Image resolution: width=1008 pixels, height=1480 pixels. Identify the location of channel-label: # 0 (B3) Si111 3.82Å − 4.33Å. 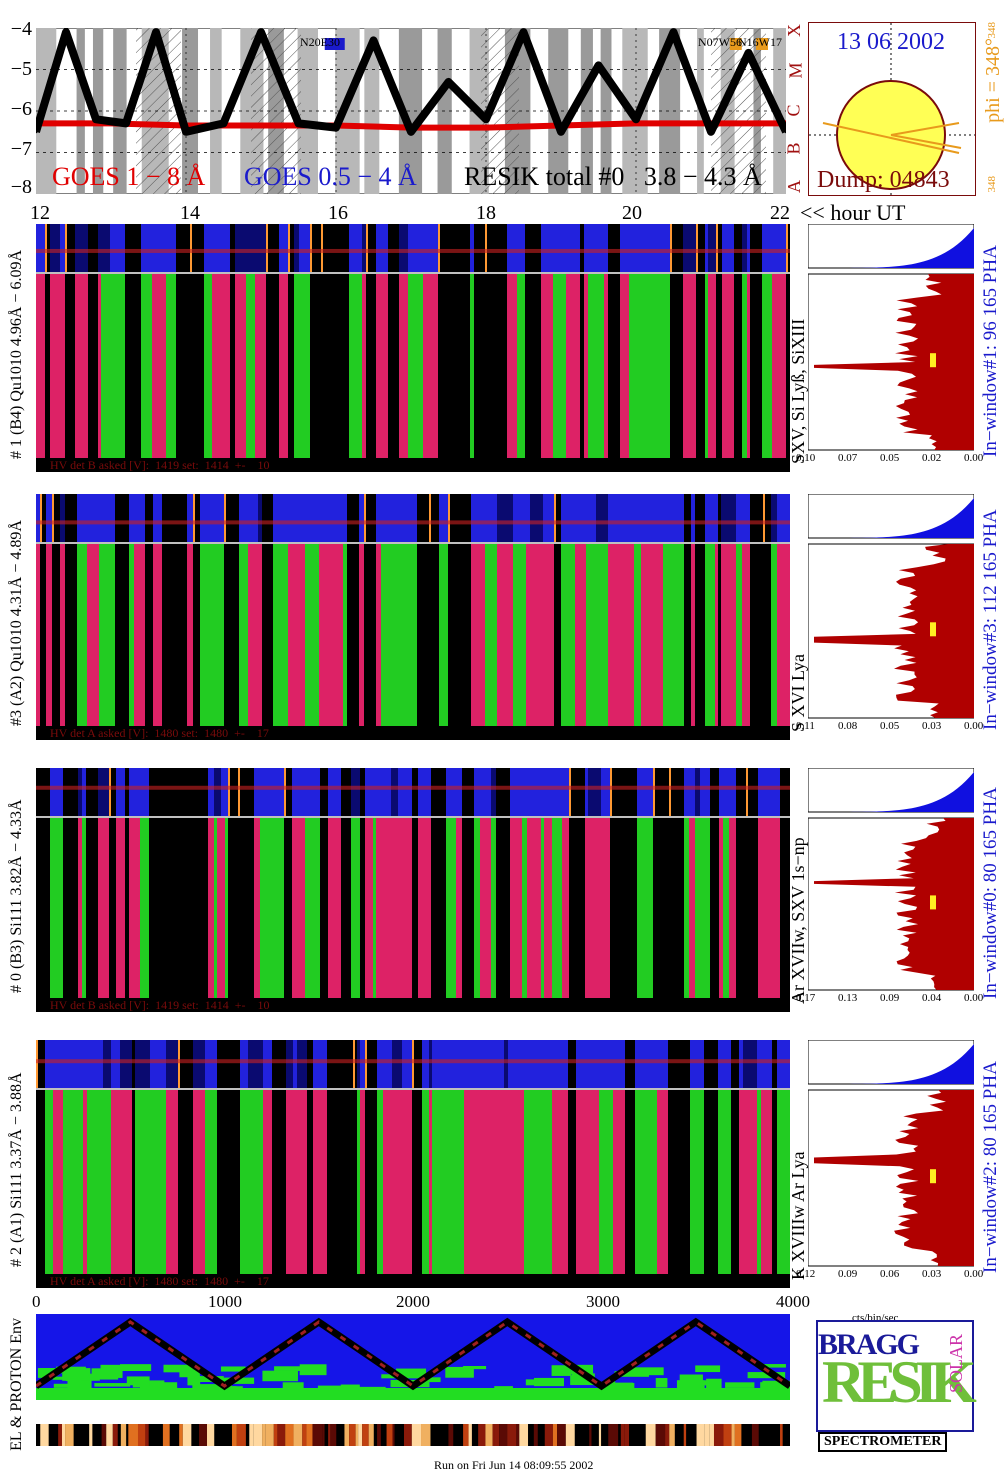
(16, 896).